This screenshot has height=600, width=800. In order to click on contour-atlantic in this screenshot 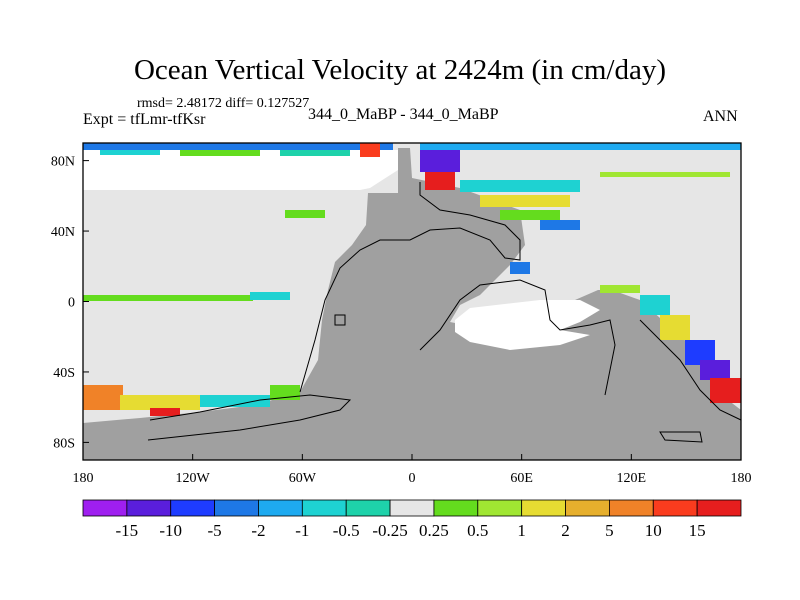, I will do `click(410, 287)`.